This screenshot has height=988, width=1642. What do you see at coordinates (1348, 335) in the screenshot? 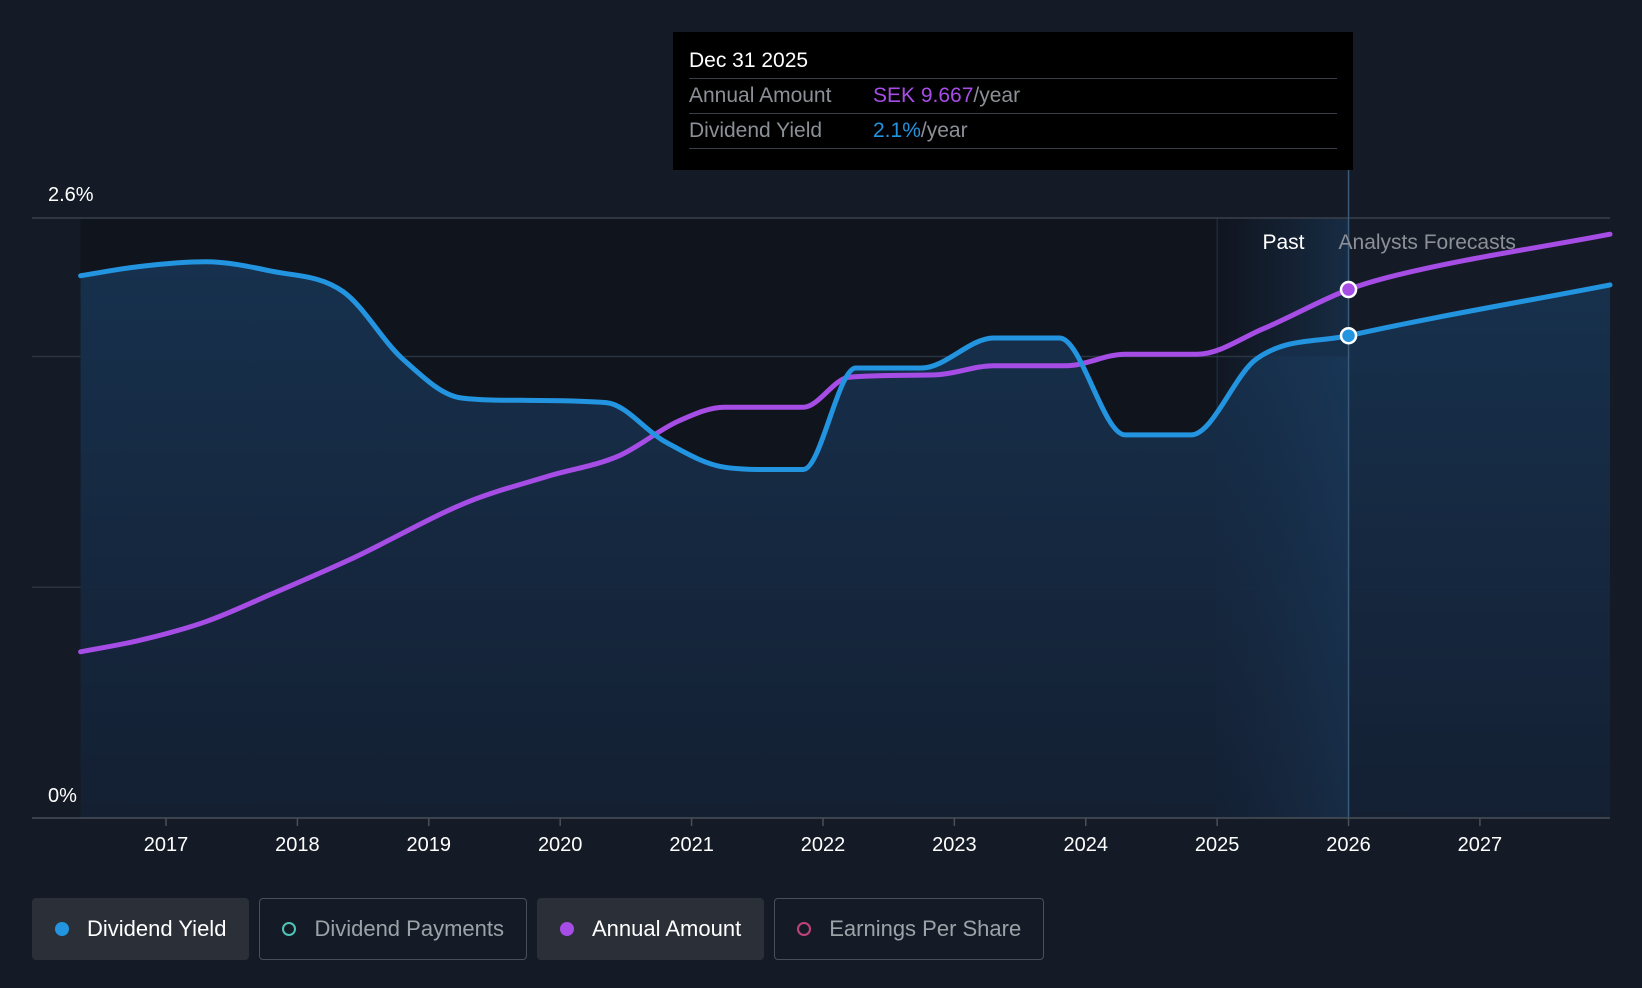
I see `dividend-yield-marker` at bounding box center [1348, 335].